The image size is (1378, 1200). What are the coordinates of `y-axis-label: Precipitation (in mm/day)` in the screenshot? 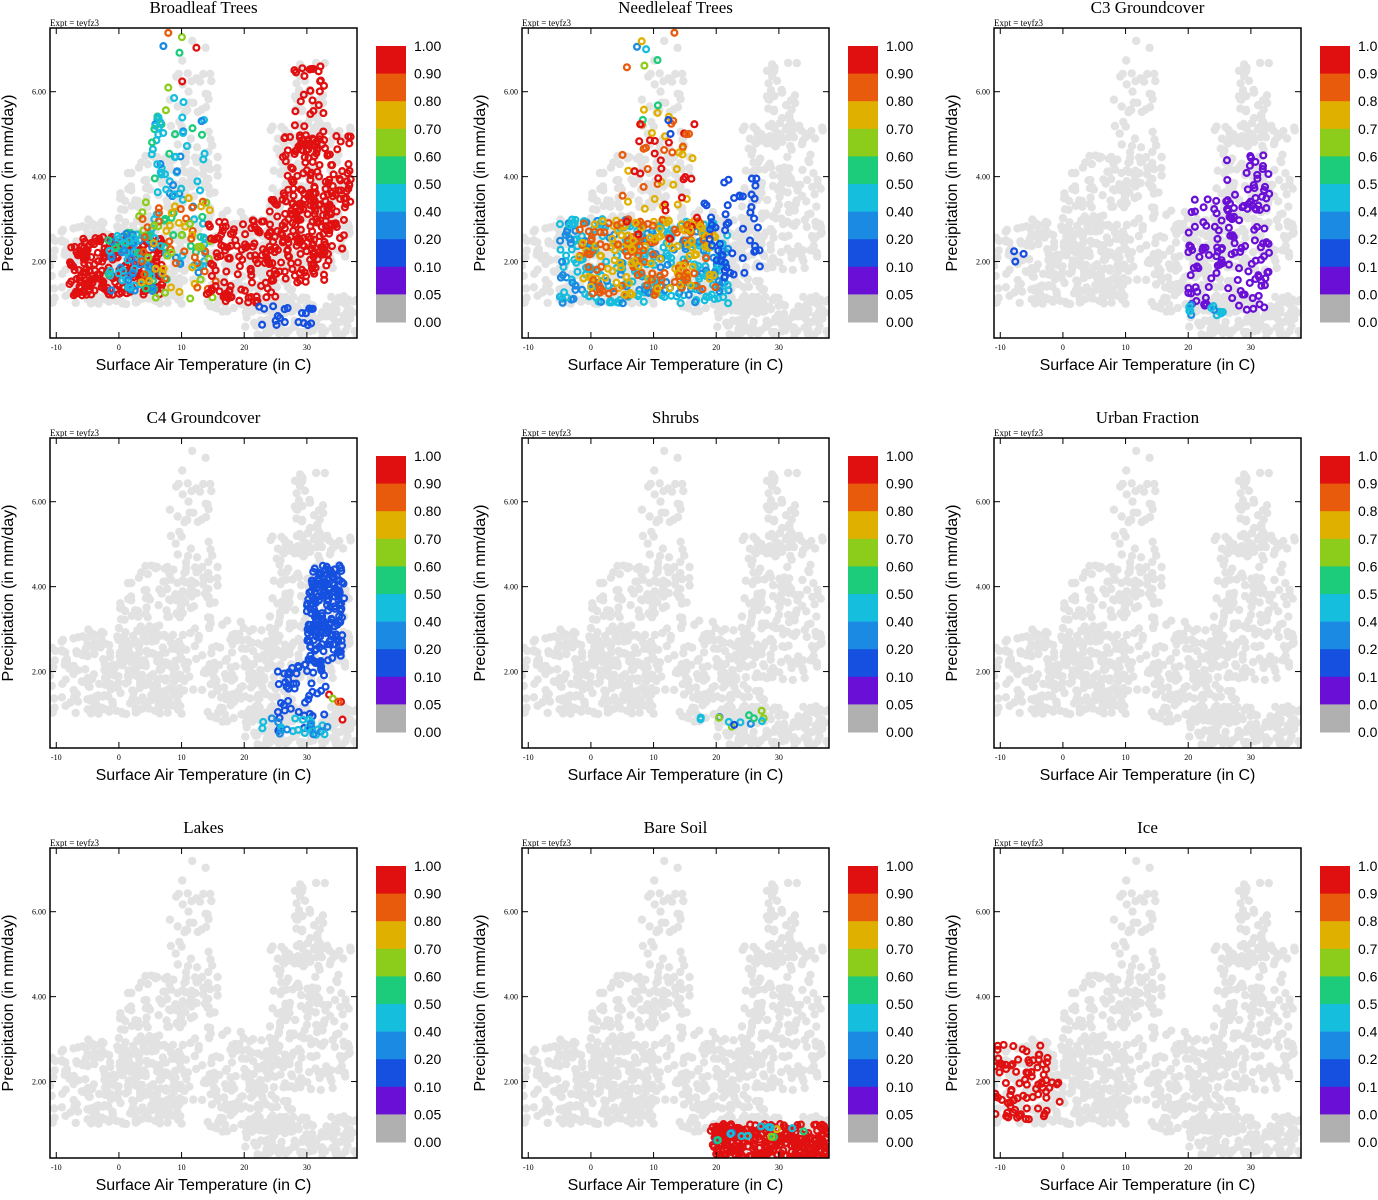 It's located at (480, 183).